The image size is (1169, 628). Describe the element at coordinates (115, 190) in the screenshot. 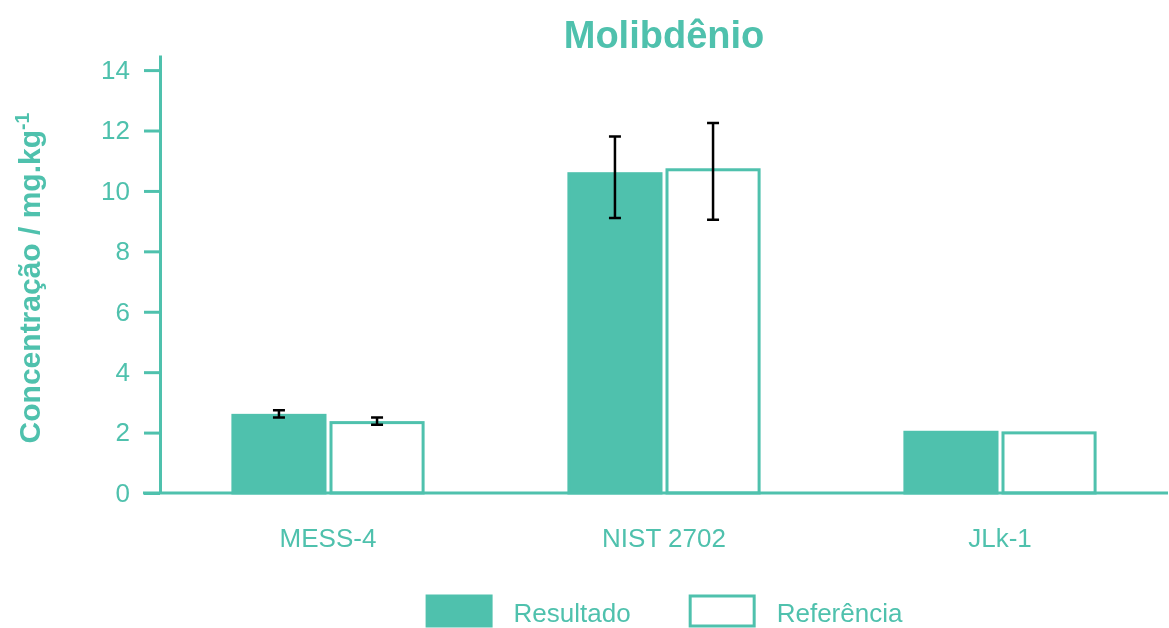

I see `y-tick-label: 10` at that location.